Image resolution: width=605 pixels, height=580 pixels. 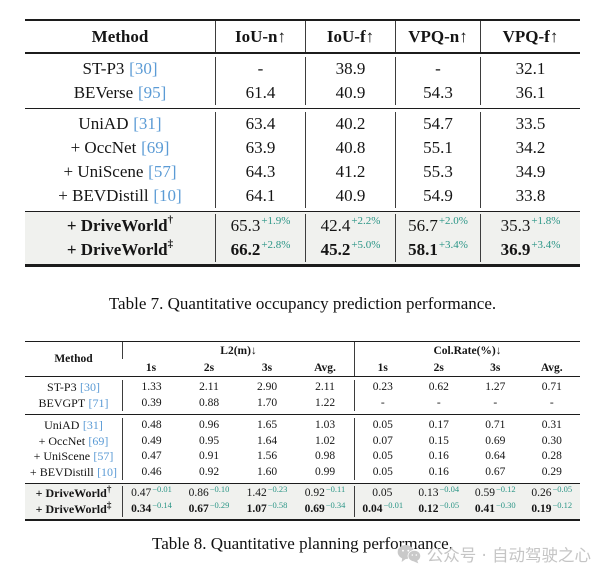 I want to click on delta-badge: −0.05, so click(x=449, y=504).